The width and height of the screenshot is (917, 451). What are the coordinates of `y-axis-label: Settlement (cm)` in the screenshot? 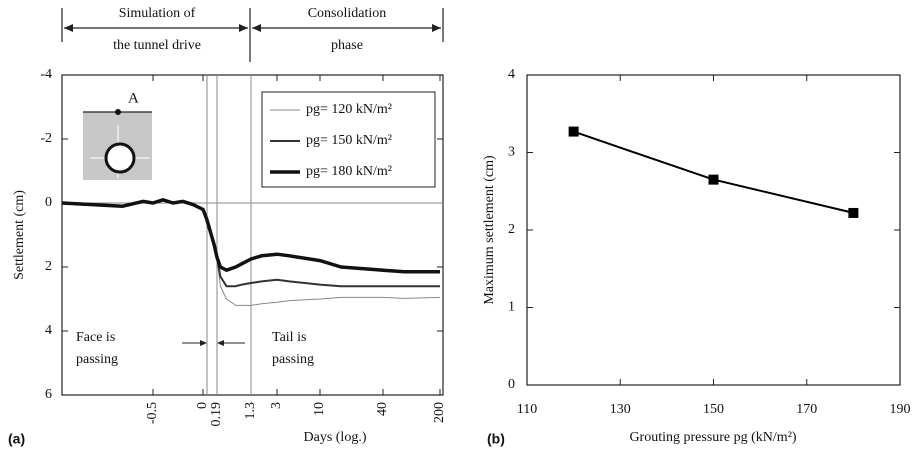 It's located at (19, 235).